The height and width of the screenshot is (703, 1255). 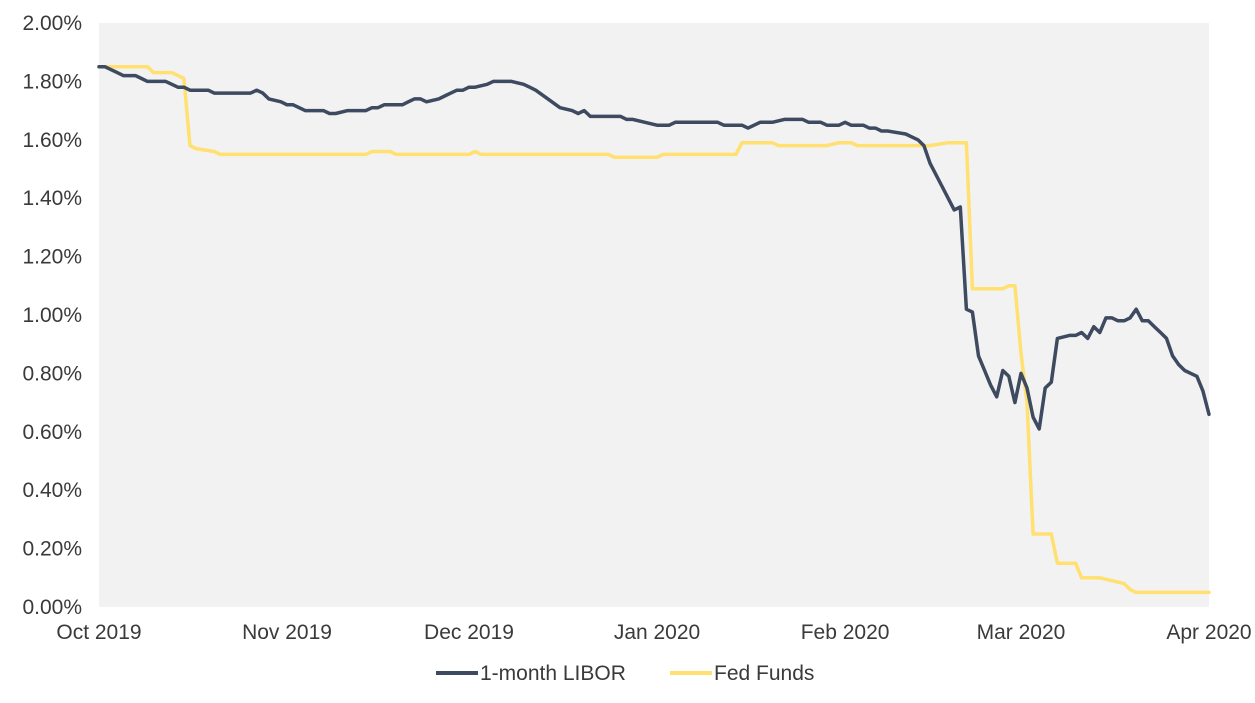 I want to click on legend-label-libor: 1-month LIBOR, so click(x=553, y=673).